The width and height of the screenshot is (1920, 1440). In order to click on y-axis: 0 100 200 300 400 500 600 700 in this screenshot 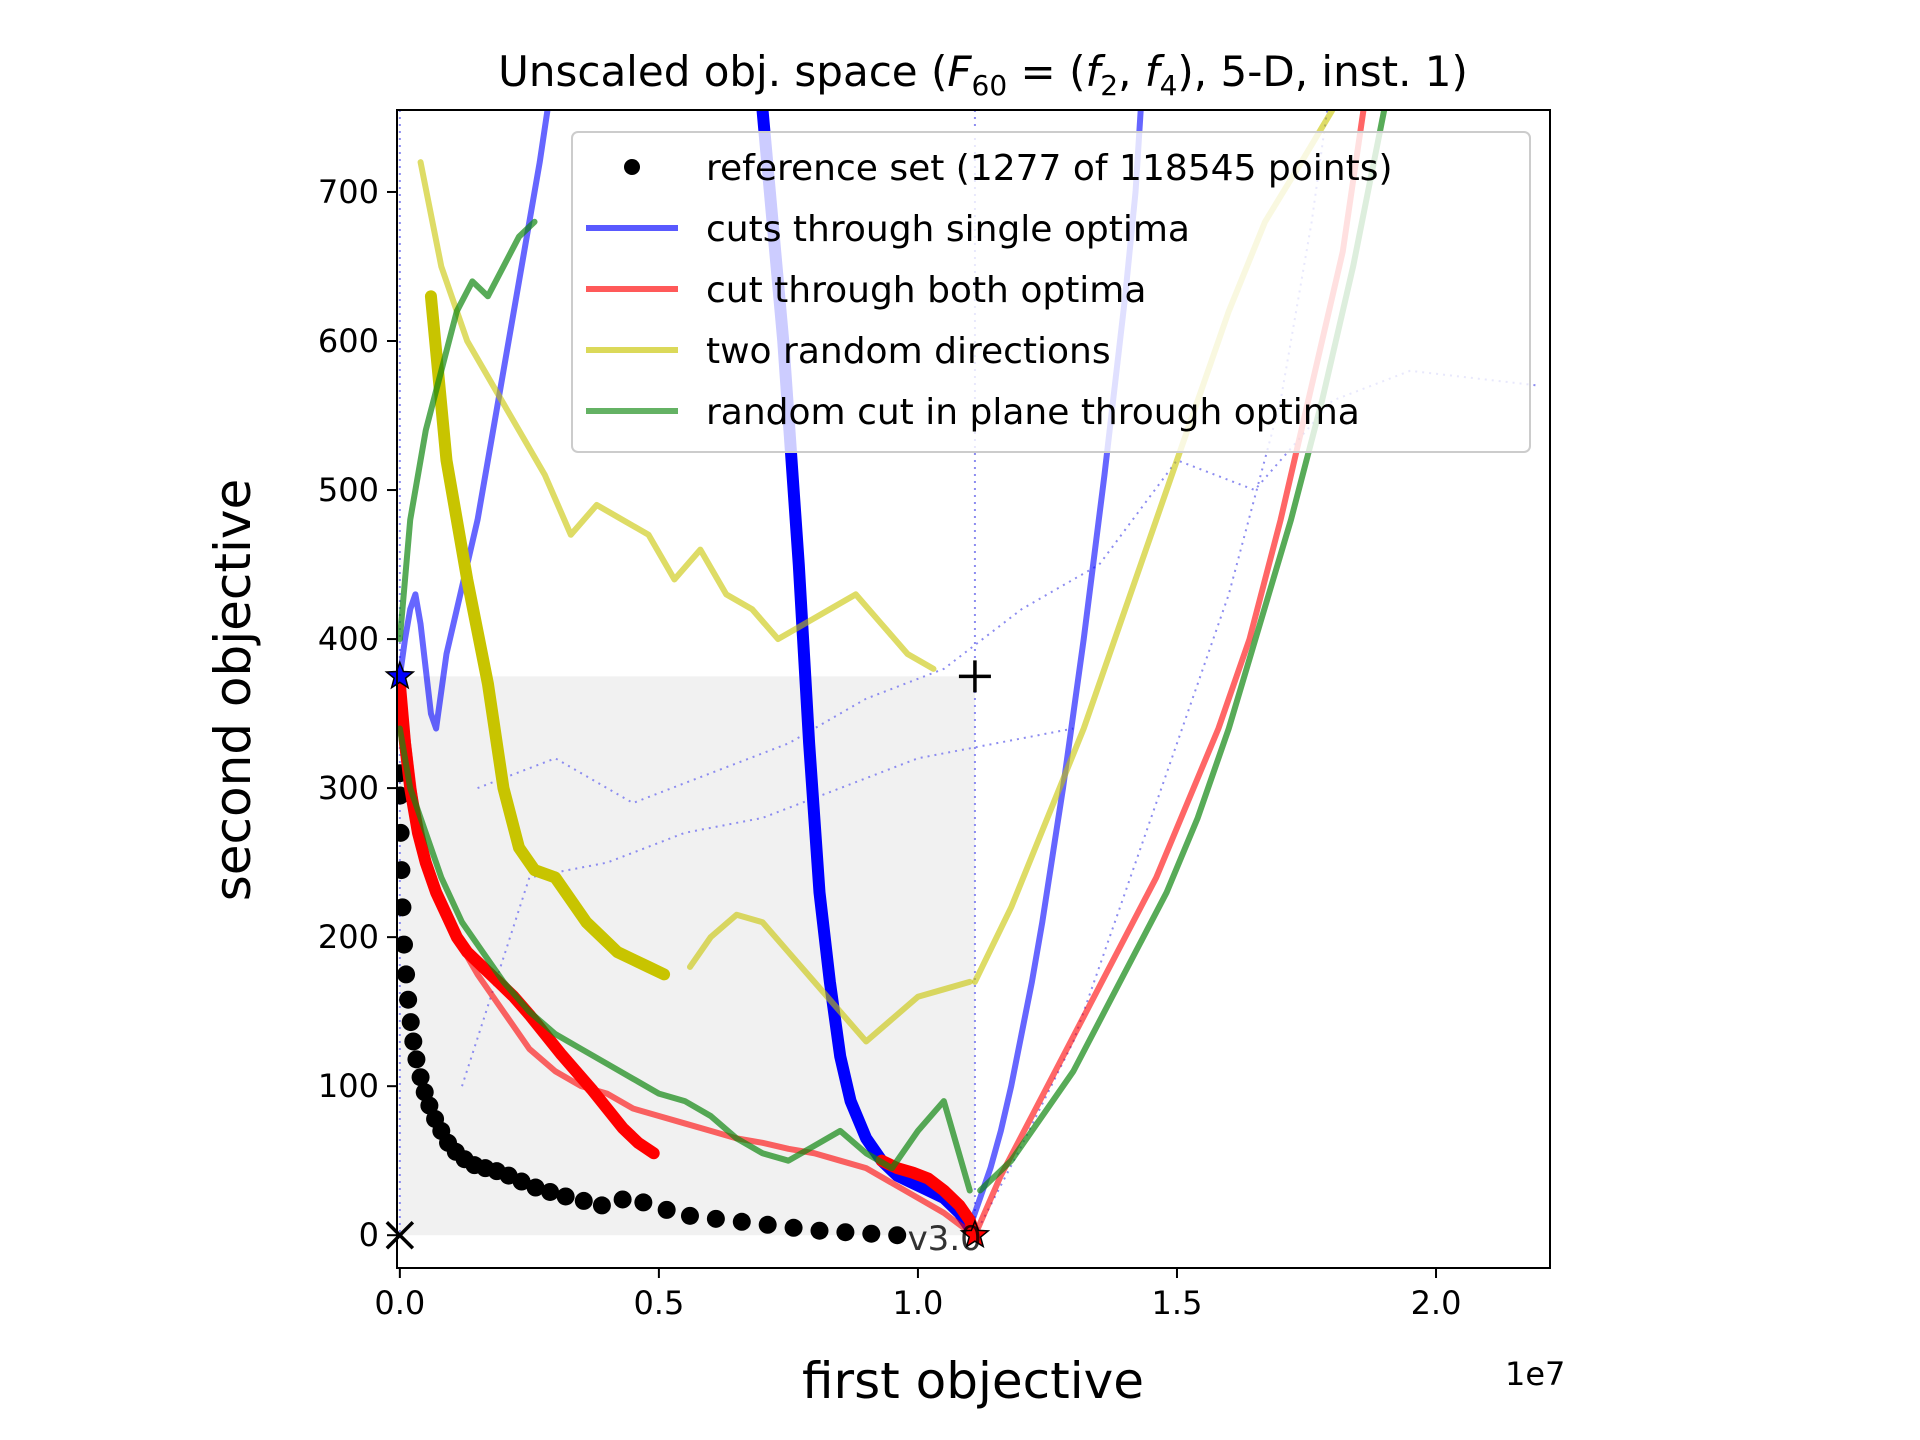, I will do `click(357, 713)`.